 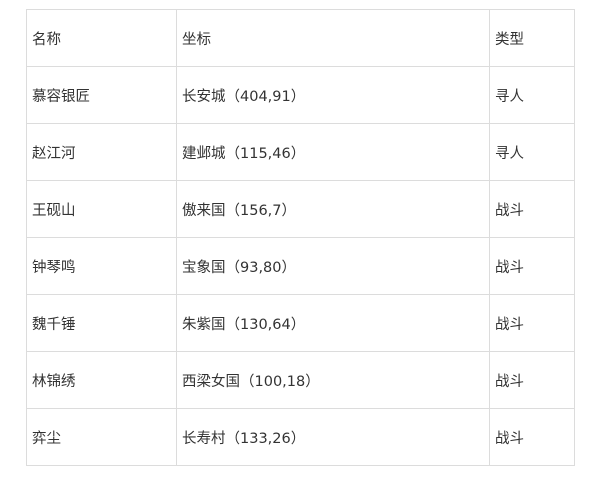 What do you see at coordinates (101, 152) in the screenshot?
I see `name-cell: 赵江河` at bounding box center [101, 152].